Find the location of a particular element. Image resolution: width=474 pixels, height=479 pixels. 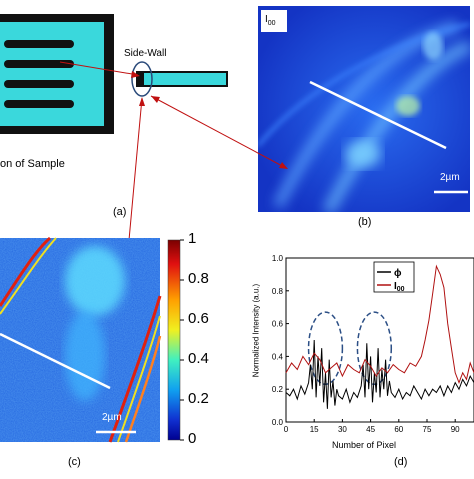

y-tick-label: 1.0 is located at coordinates (278, 258).